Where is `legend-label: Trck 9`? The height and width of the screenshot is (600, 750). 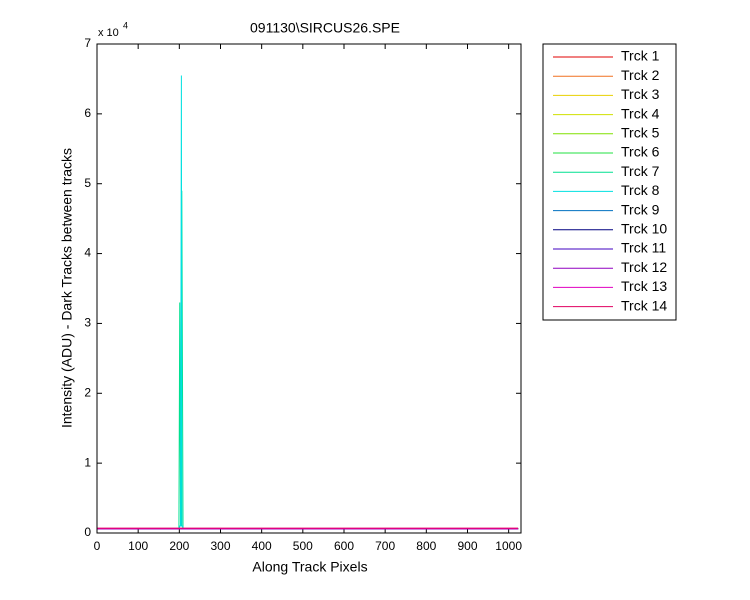 legend-label: Trck 9 is located at coordinates (640, 209).